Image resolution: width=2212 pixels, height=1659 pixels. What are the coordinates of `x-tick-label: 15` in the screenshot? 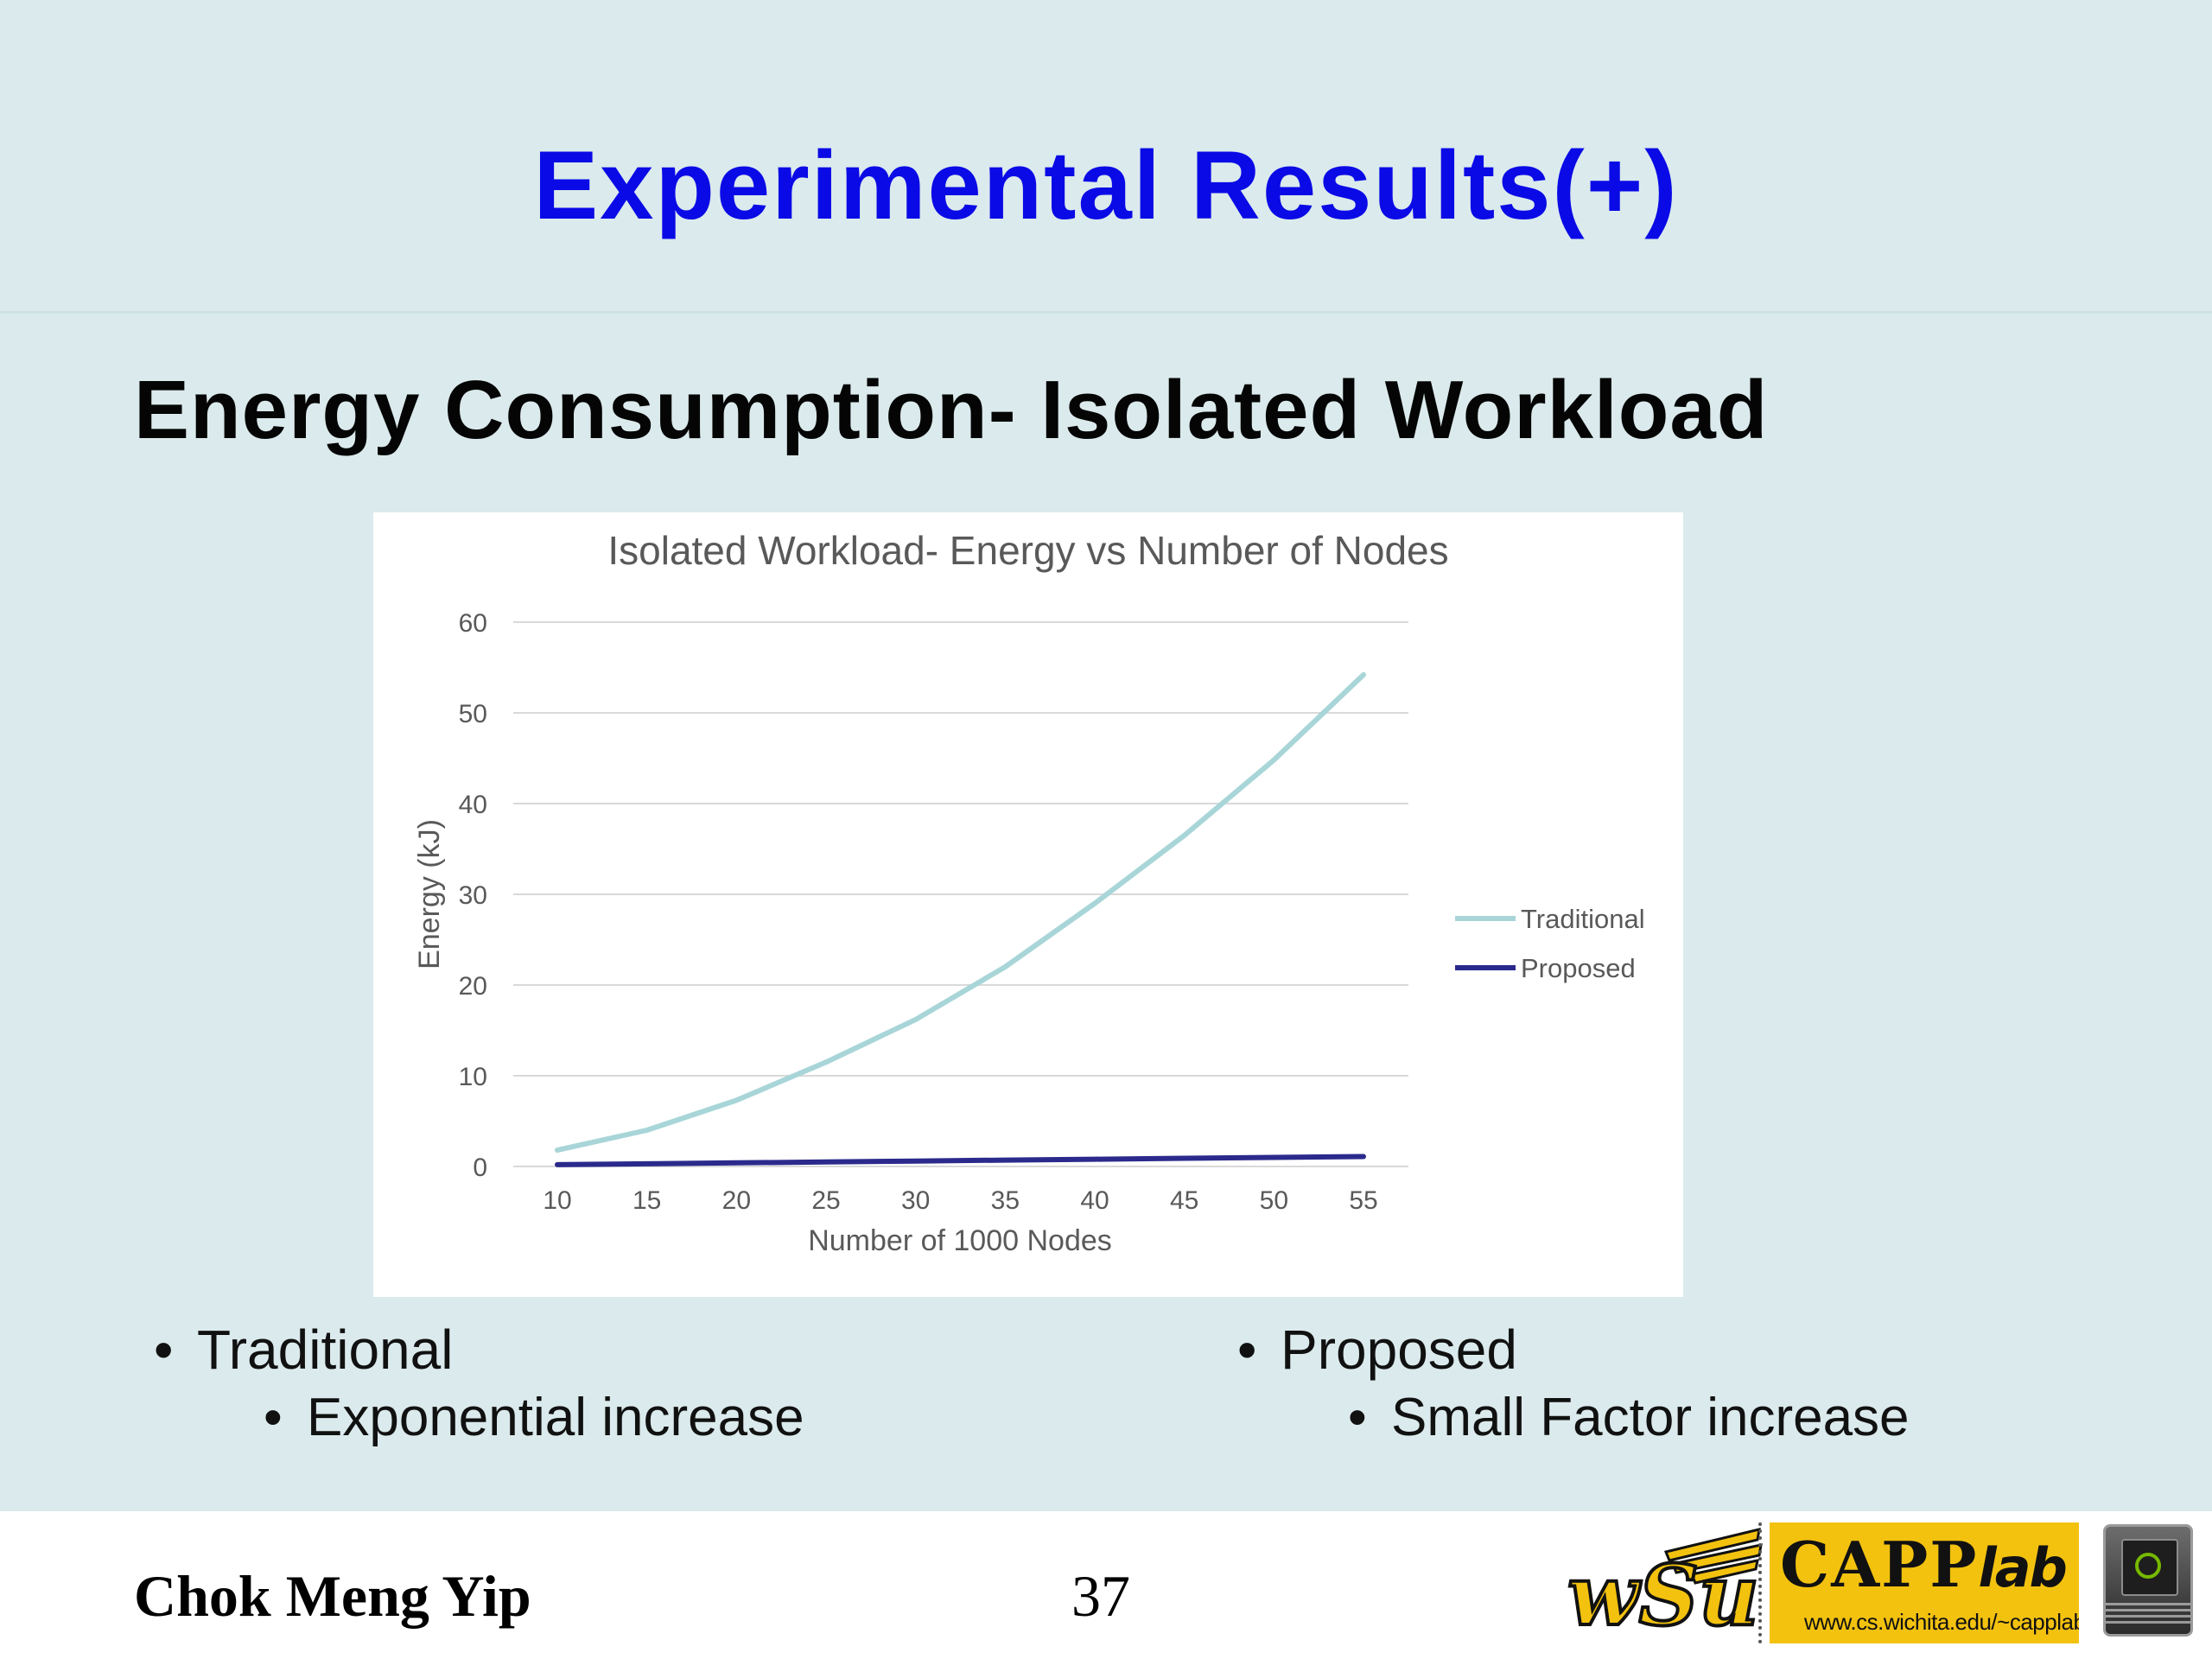 It's located at (646, 1200).